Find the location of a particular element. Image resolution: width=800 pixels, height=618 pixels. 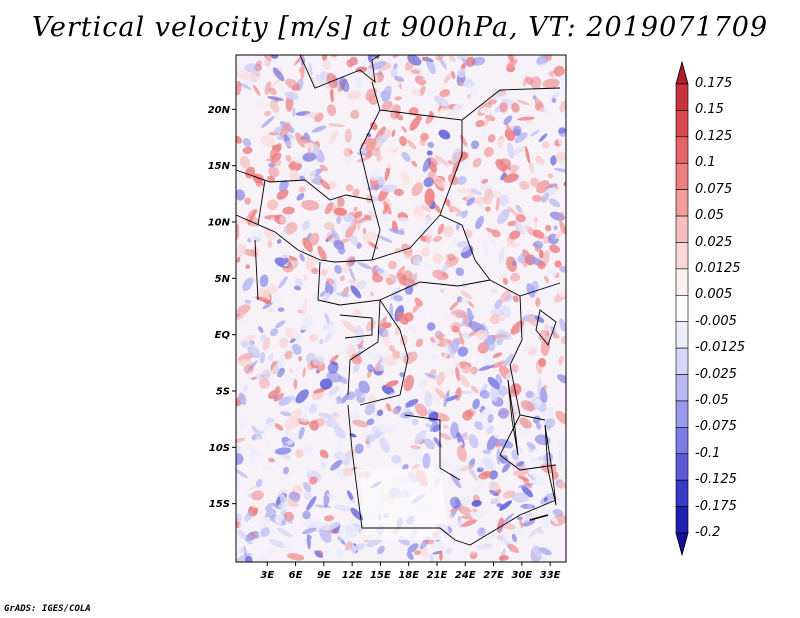

lon-tick-label: 3E is located at coordinates (267, 575).